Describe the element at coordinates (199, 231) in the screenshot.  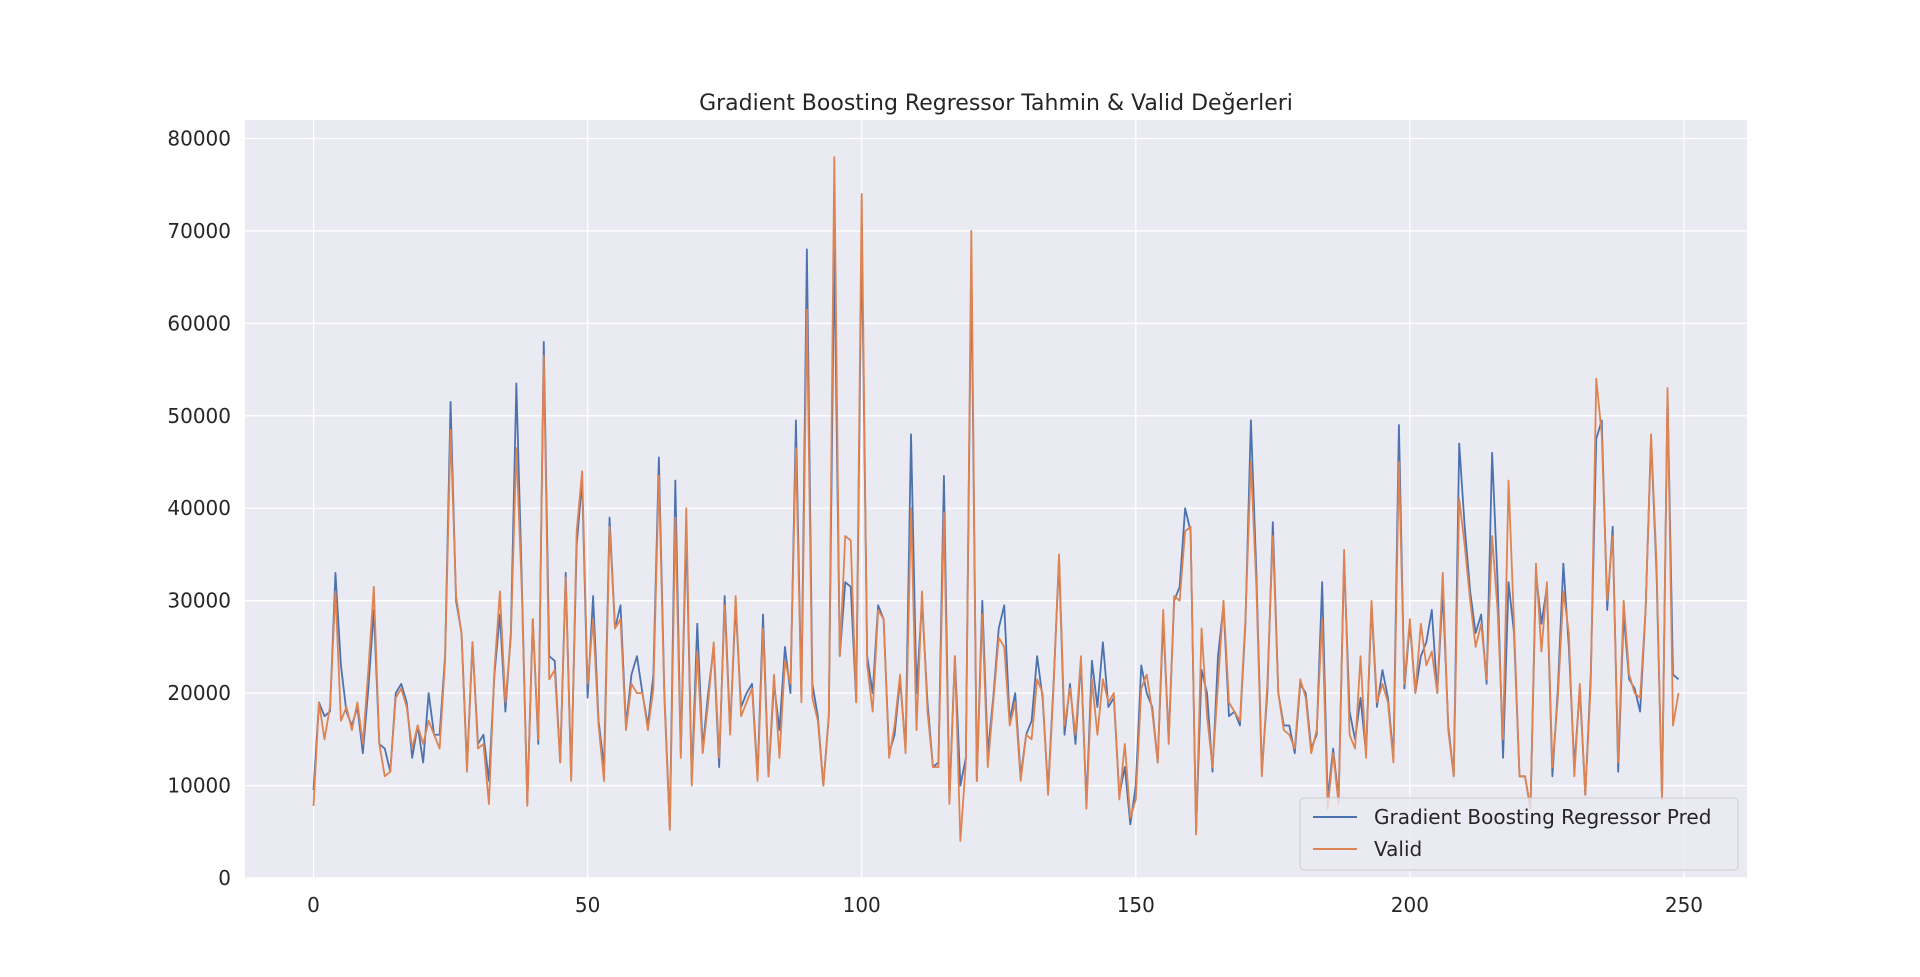
I see `y-tick-label: 70000` at that location.